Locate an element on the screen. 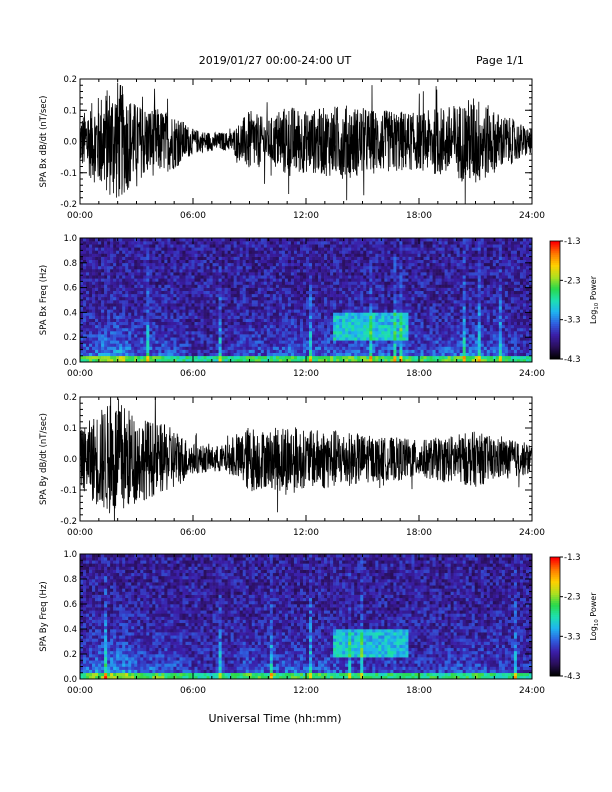 The height and width of the screenshot is (792, 612). y-axis-label: SPA Bx dB/dt (nT/sec) is located at coordinates (44, 142).